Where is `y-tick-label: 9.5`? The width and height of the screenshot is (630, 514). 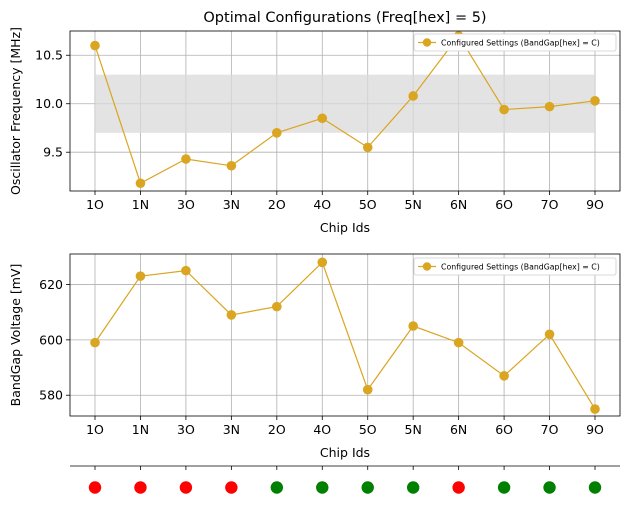 y-tick-label: 9.5 is located at coordinates (53, 152).